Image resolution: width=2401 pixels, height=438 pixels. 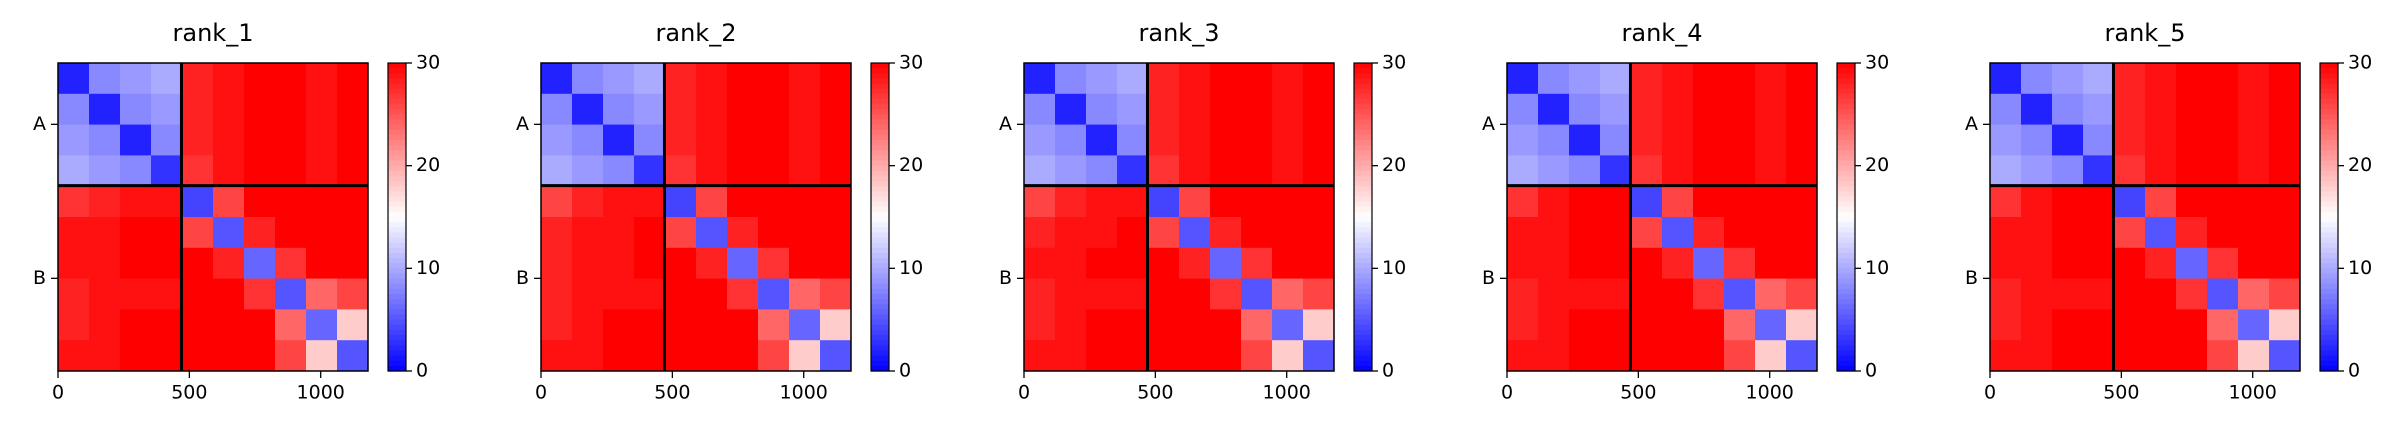 What do you see at coordinates (1638, 393) in the screenshot?
I see `x-tick-label: 500` at bounding box center [1638, 393].